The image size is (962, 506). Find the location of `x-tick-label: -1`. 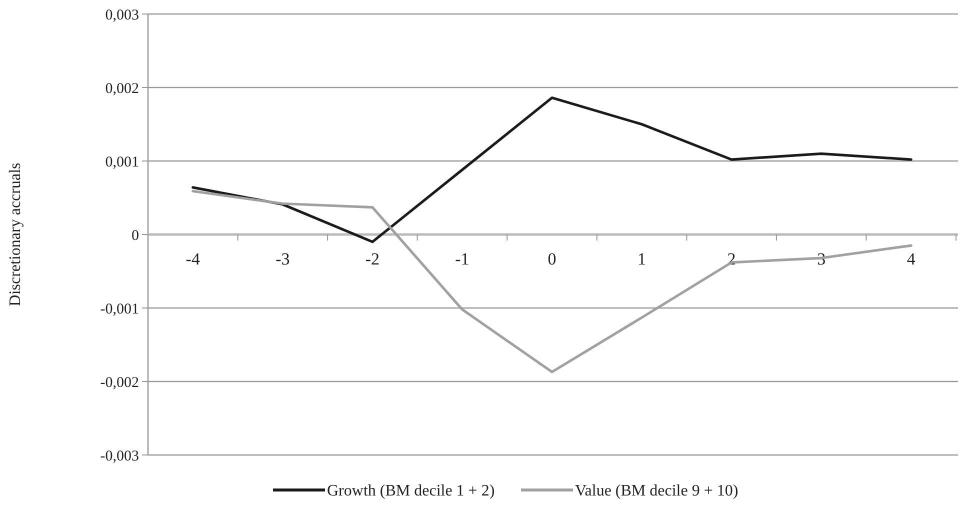

x-tick-label: -1 is located at coordinates (462, 259).